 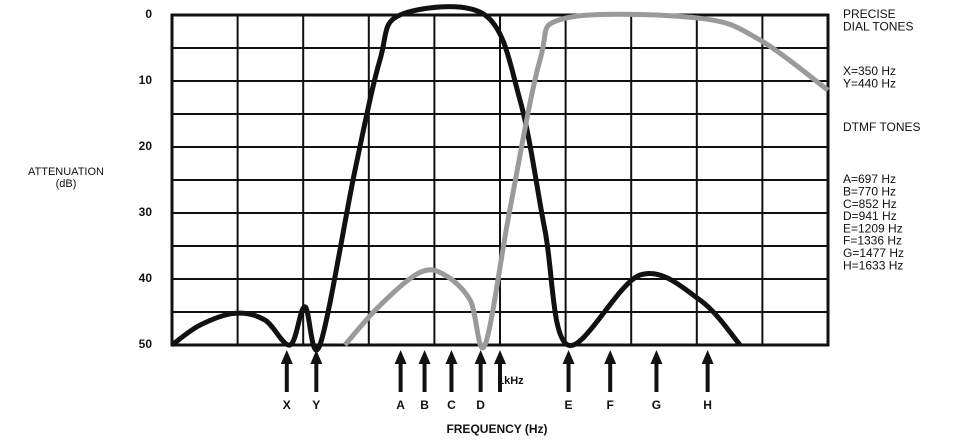 What do you see at coordinates (869, 14) in the screenshot?
I see `note-text: PRECISE` at bounding box center [869, 14].